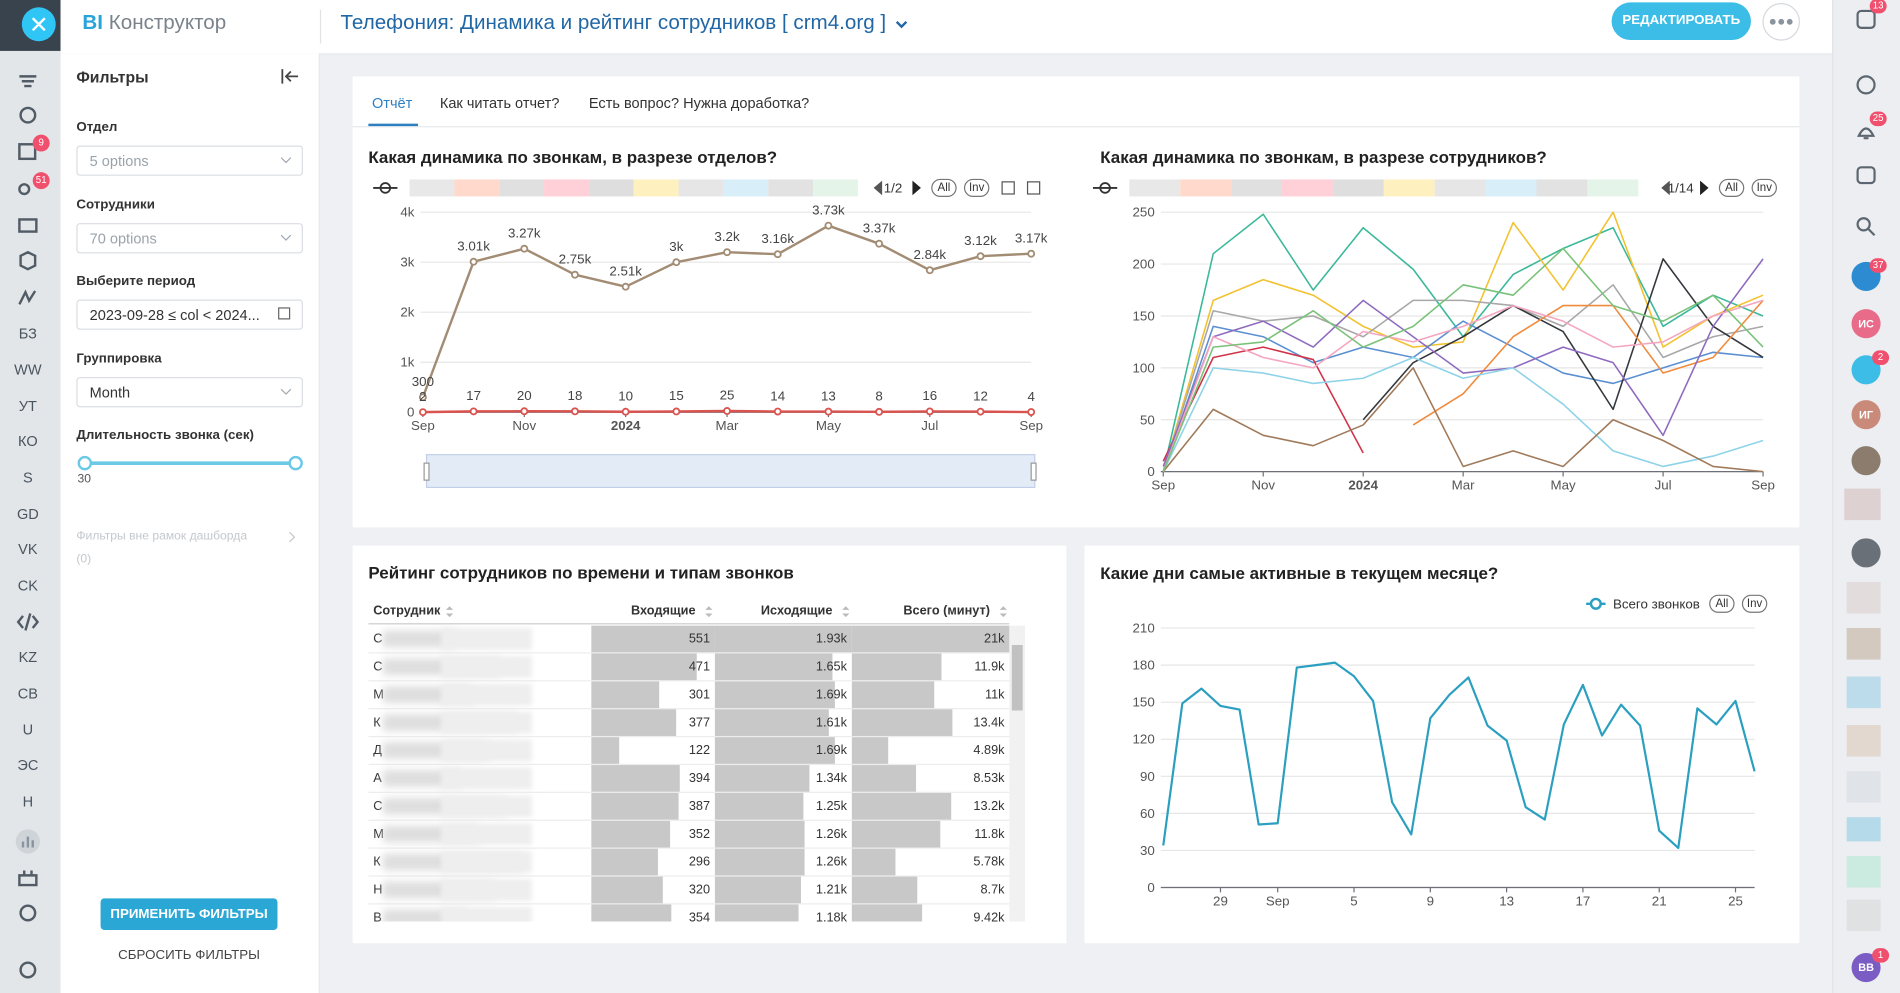  I want to click on column-header: Сотрудник, so click(407, 611).